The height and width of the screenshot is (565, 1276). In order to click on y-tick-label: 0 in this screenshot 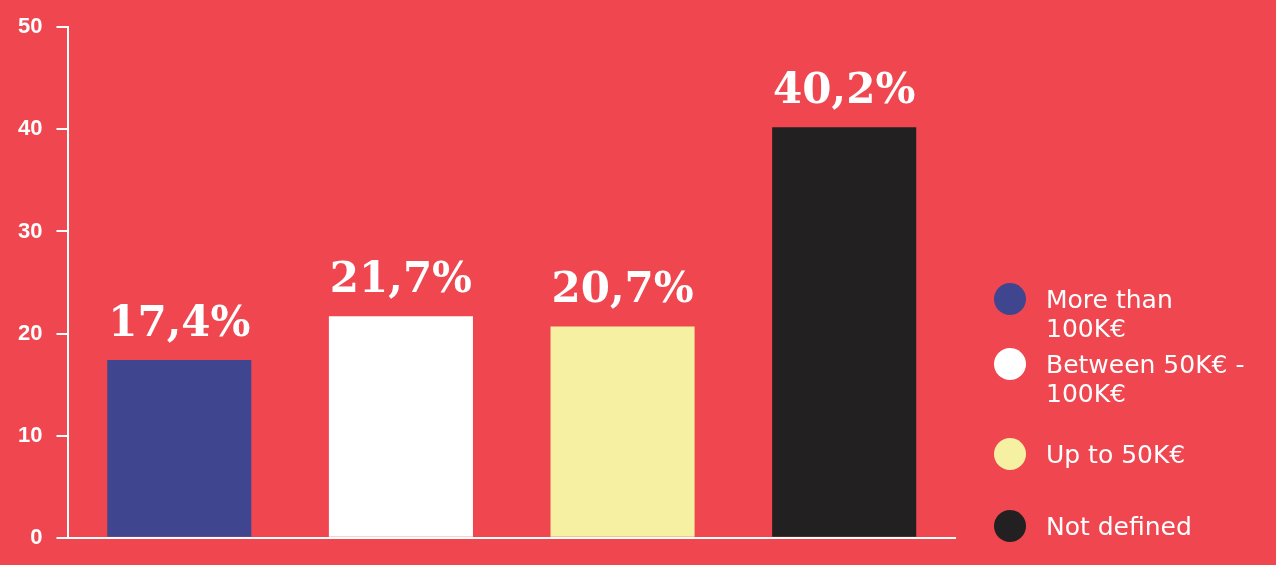, I will do `click(36, 536)`.